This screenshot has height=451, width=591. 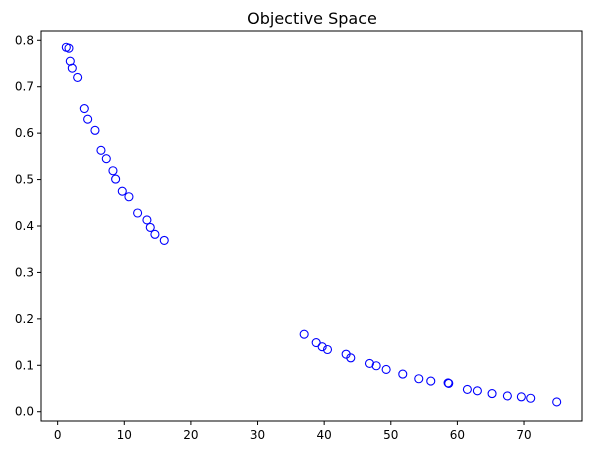 I want to click on x-tick-label: 10, so click(x=124, y=435).